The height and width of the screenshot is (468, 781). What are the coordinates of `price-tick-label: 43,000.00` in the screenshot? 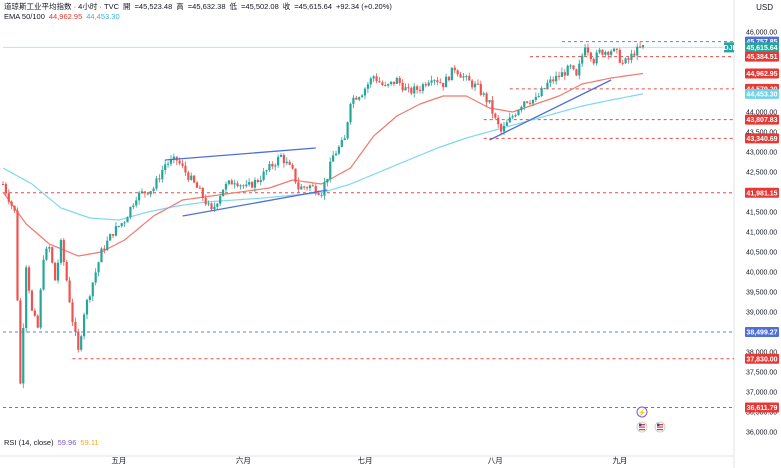 It's located at (761, 153).